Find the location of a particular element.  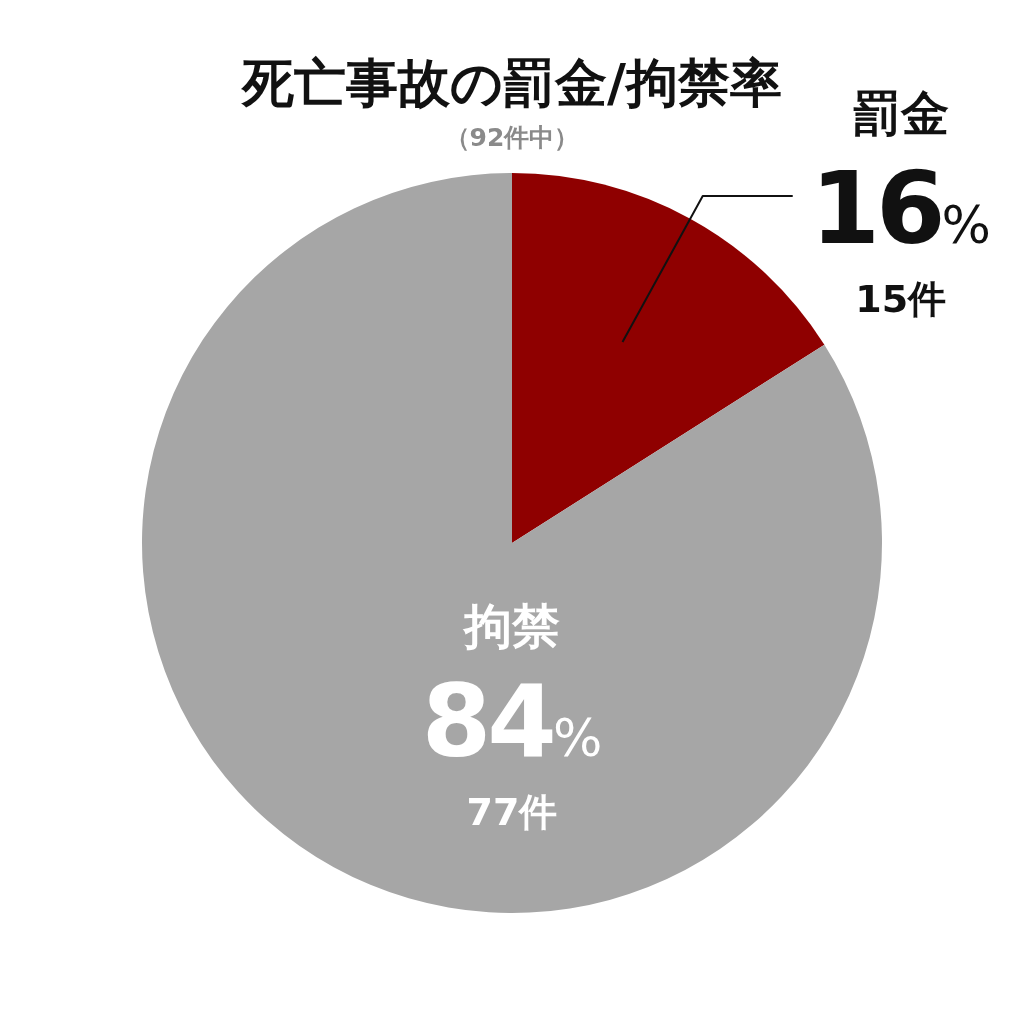

text: （92件中） is located at coordinates (512, 137).